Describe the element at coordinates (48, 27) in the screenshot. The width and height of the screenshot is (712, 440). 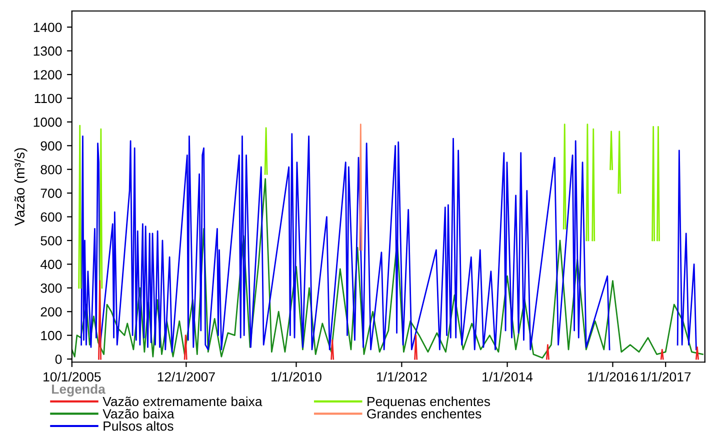
I see `y-tick-label: 1400` at that location.